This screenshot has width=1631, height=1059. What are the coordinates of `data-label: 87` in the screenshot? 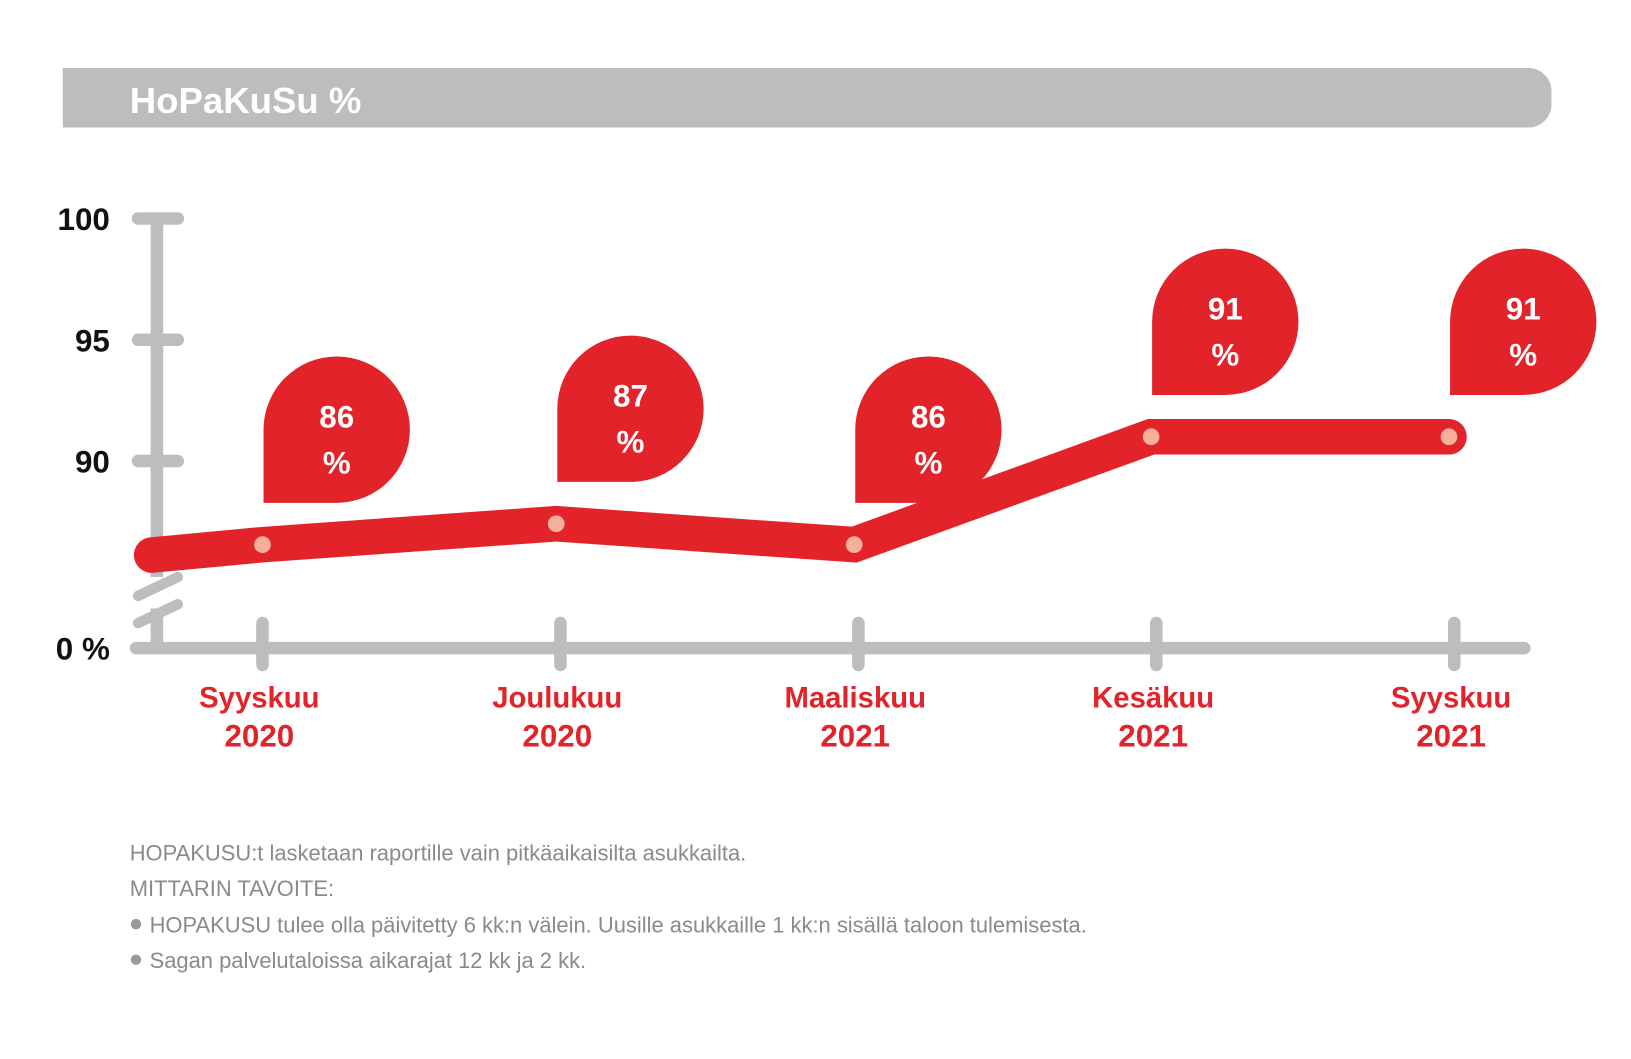 It's located at (630, 396).